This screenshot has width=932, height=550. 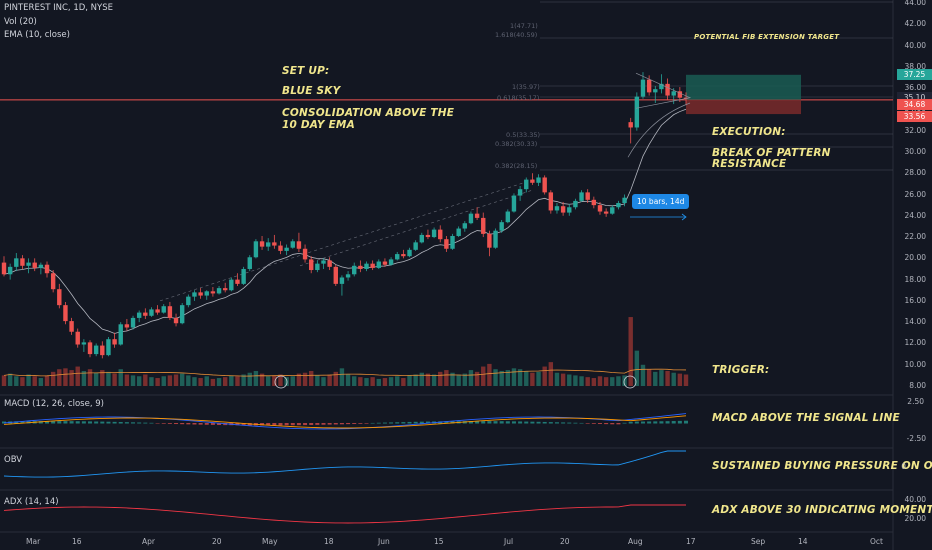 I want to click on time-tick-label: 18, so click(x=329, y=541).